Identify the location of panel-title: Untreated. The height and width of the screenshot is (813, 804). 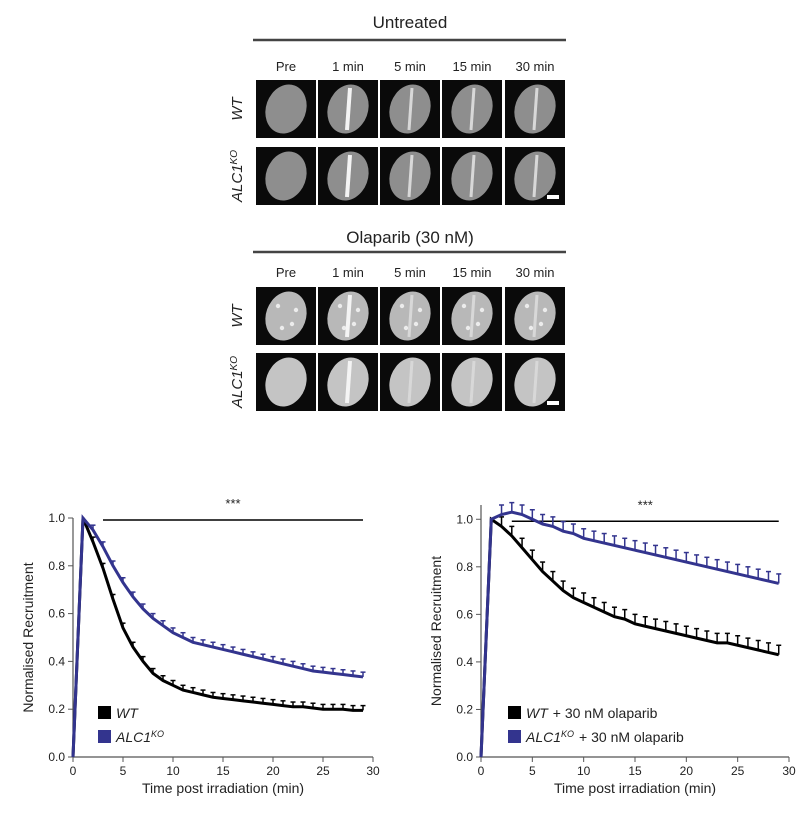
(410, 22).